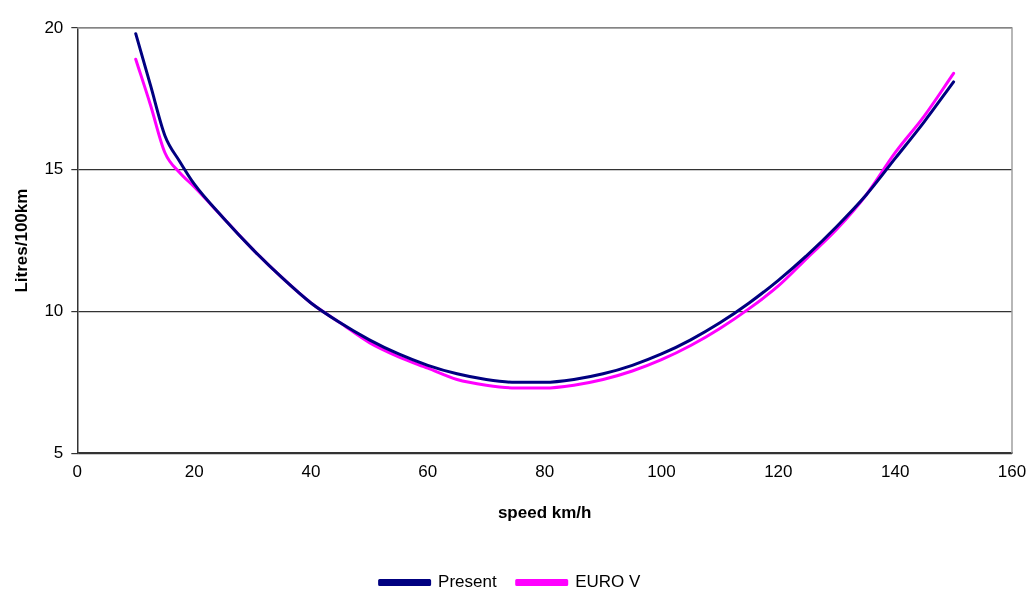  What do you see at coordinates (1012, 472) in the screenshot?
I see `x-tick-label: 160` at bounding box center [1012, 472].